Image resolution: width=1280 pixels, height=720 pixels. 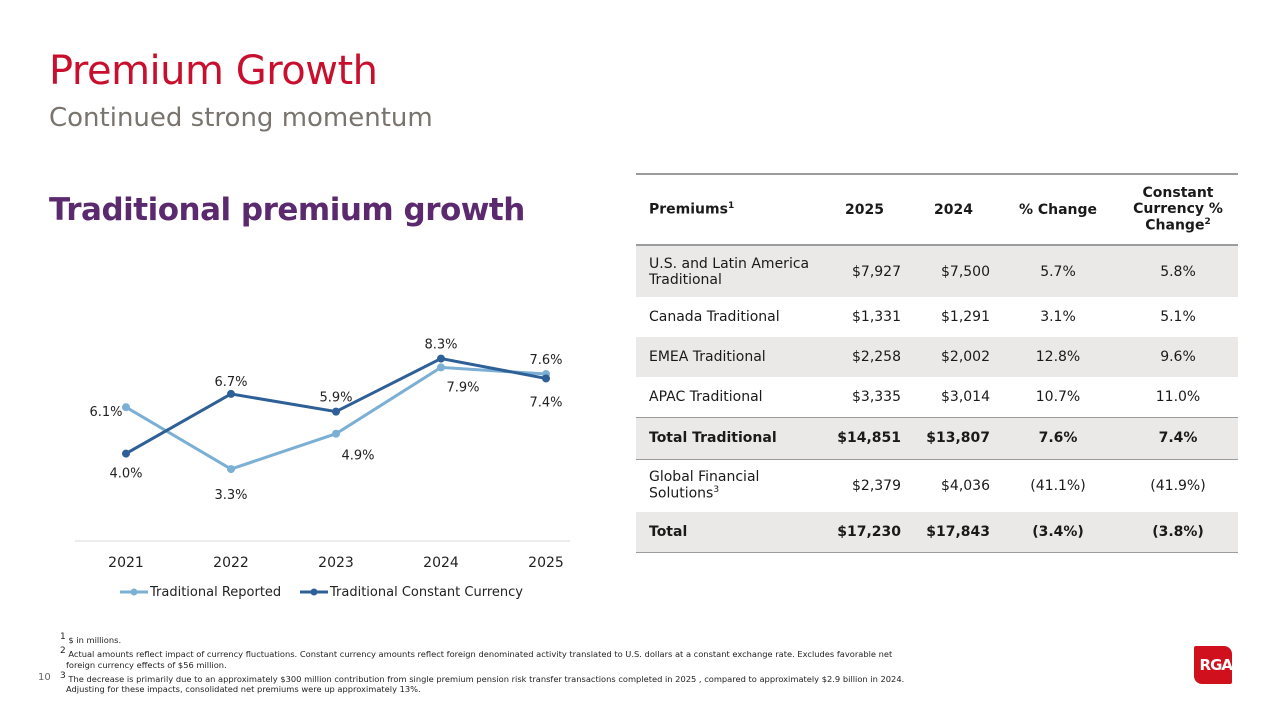 What do you see at coordinates (876, 317) in the screenshot?
I see `cell-v2025: $1,331` at bounding box center [876, 317].